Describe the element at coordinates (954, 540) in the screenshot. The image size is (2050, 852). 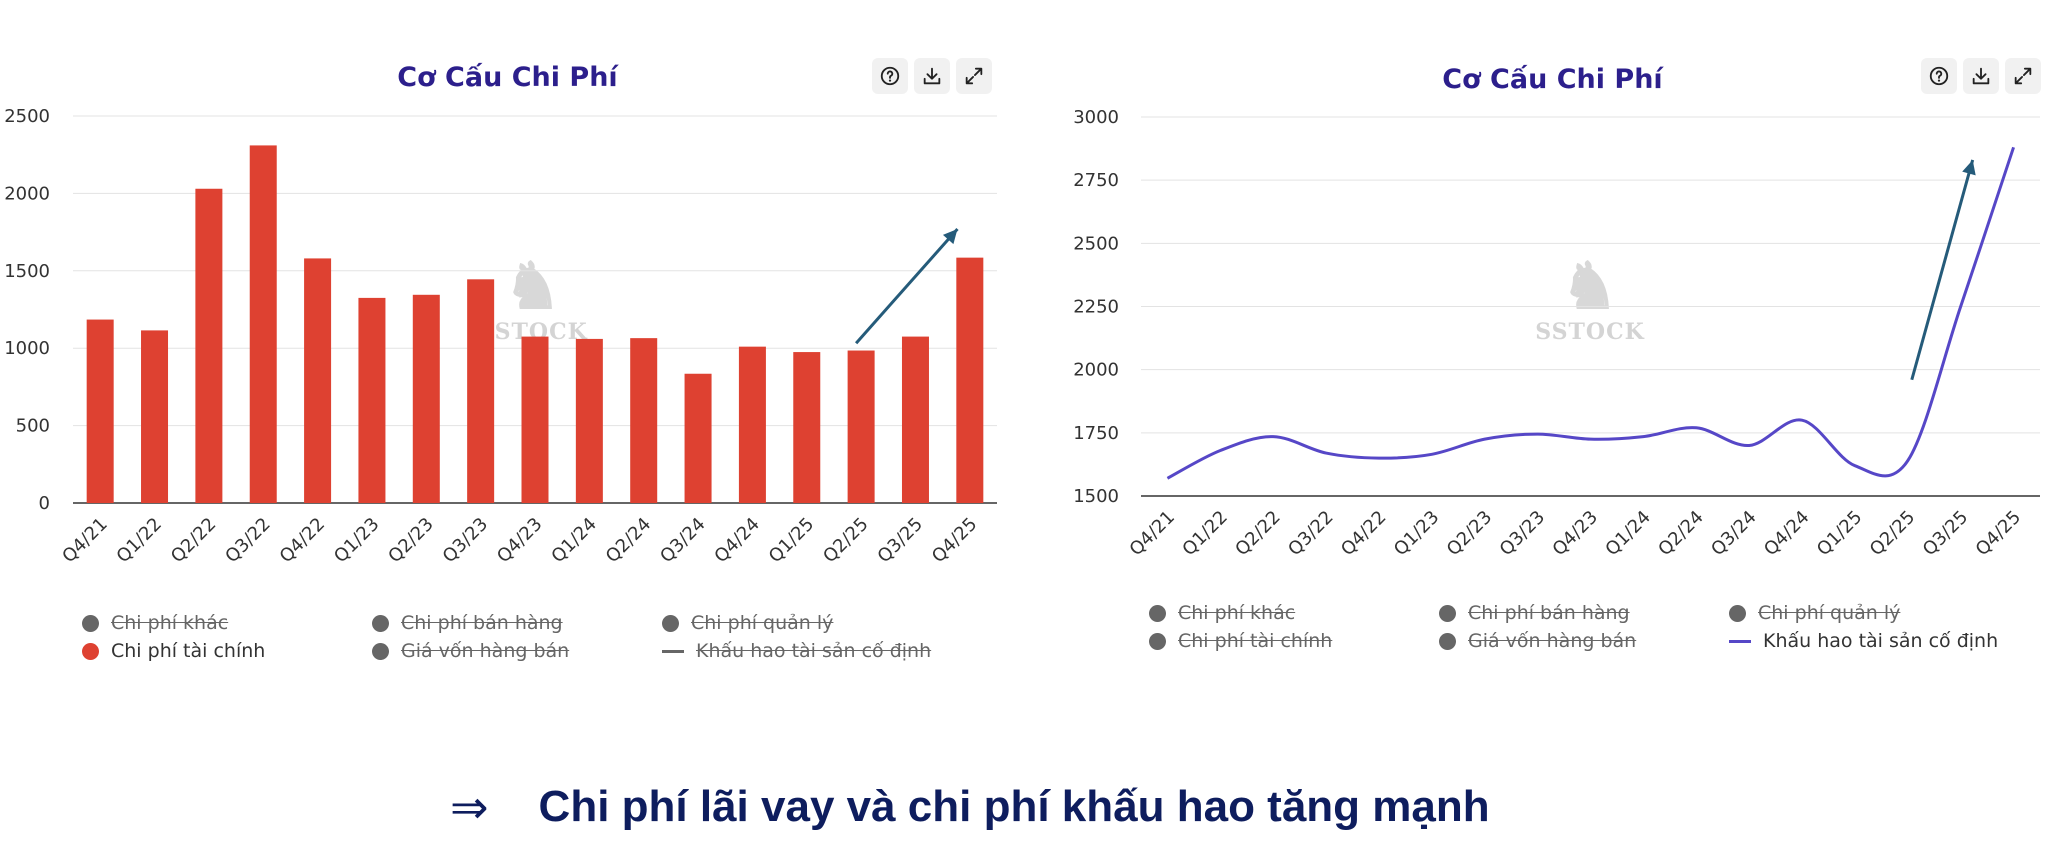
I see `x-tick-label: Q4/25` at that location.